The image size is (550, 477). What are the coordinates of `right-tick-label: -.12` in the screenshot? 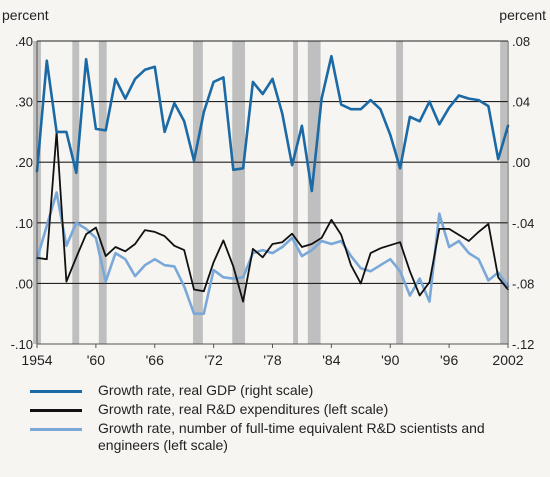 It's located at (523, 344).